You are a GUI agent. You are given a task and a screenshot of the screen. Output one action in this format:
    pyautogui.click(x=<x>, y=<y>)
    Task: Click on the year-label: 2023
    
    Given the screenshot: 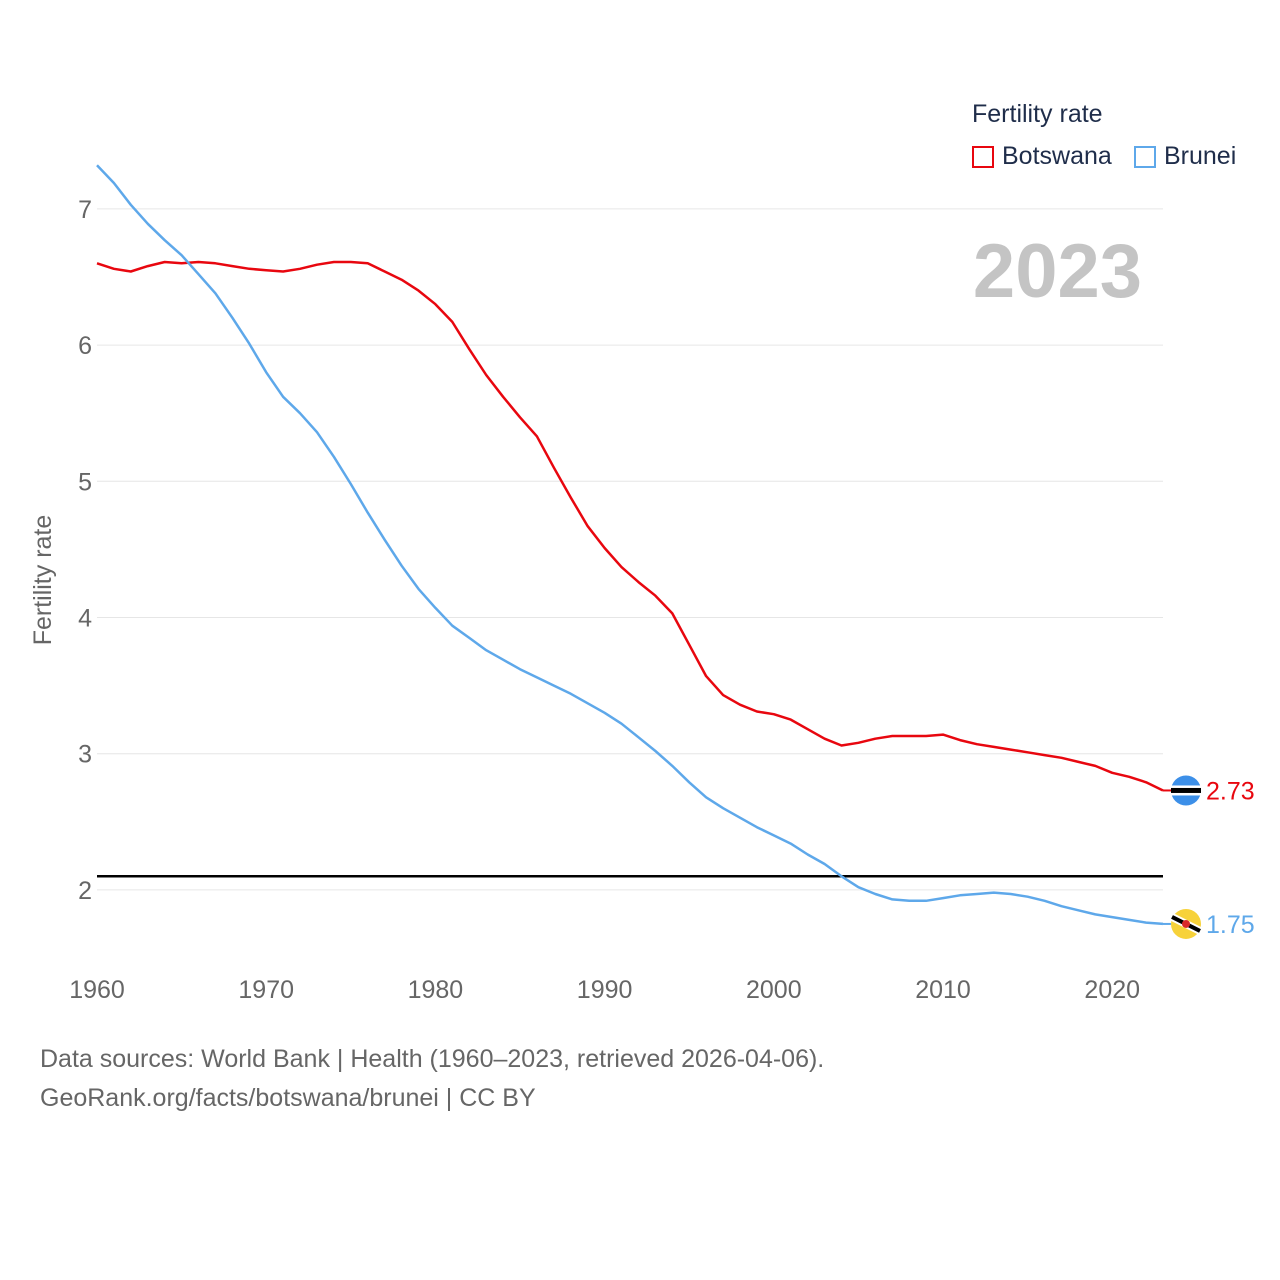 What is the action you would take?
    pyautogui.click(x=1057, y=271)
    